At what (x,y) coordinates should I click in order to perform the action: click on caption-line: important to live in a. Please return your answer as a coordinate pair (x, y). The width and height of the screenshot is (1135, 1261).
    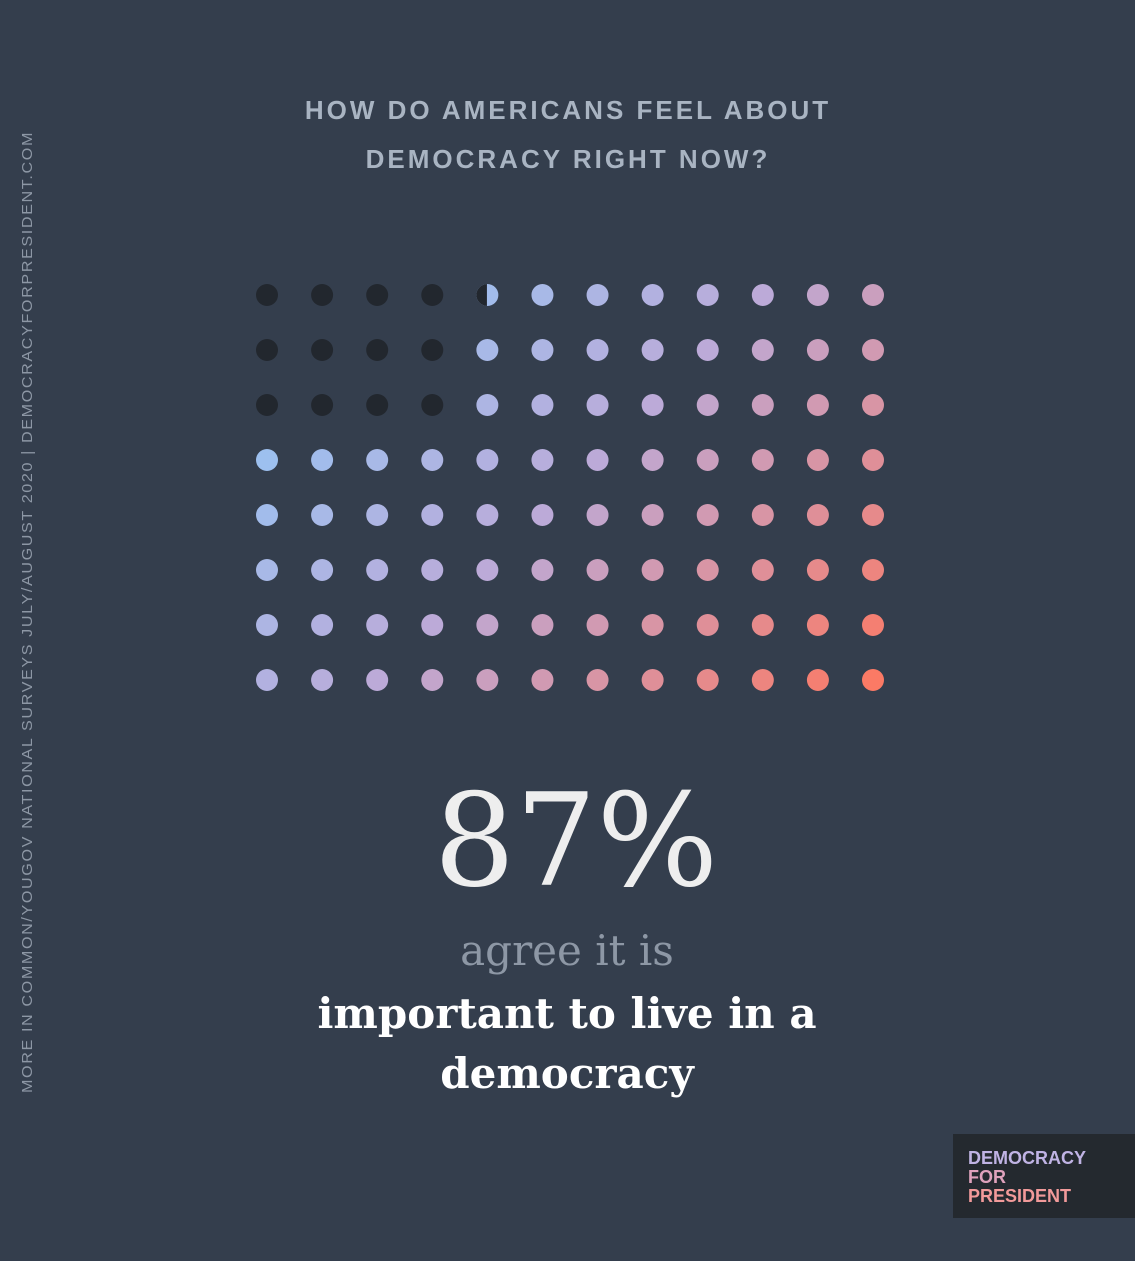
    Looking at the image, I should click on (566, 1013).